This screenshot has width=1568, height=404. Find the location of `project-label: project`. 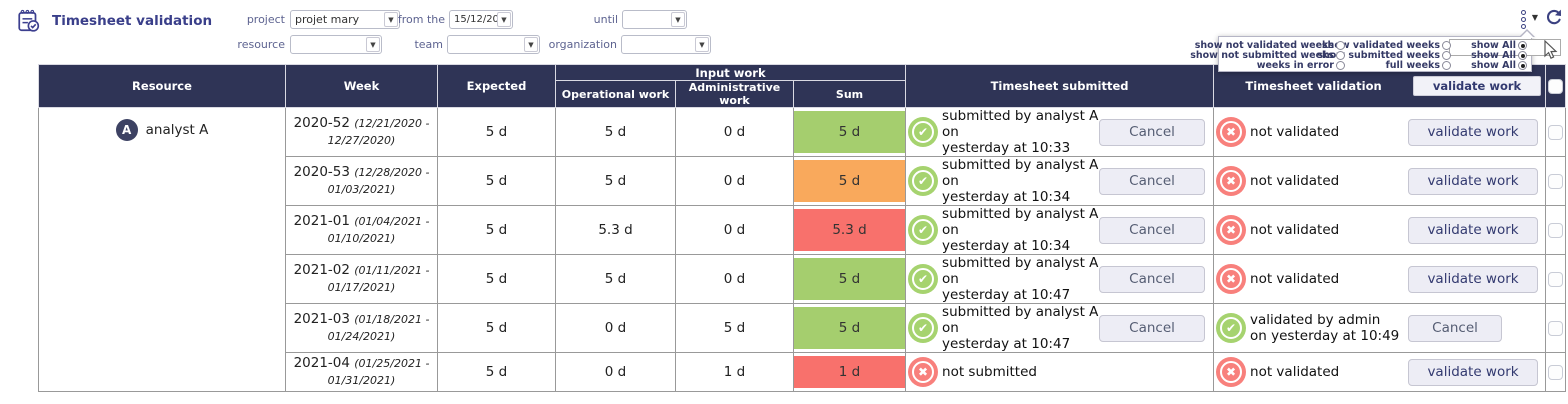

project-label: project is located at coordinates (265, 19).